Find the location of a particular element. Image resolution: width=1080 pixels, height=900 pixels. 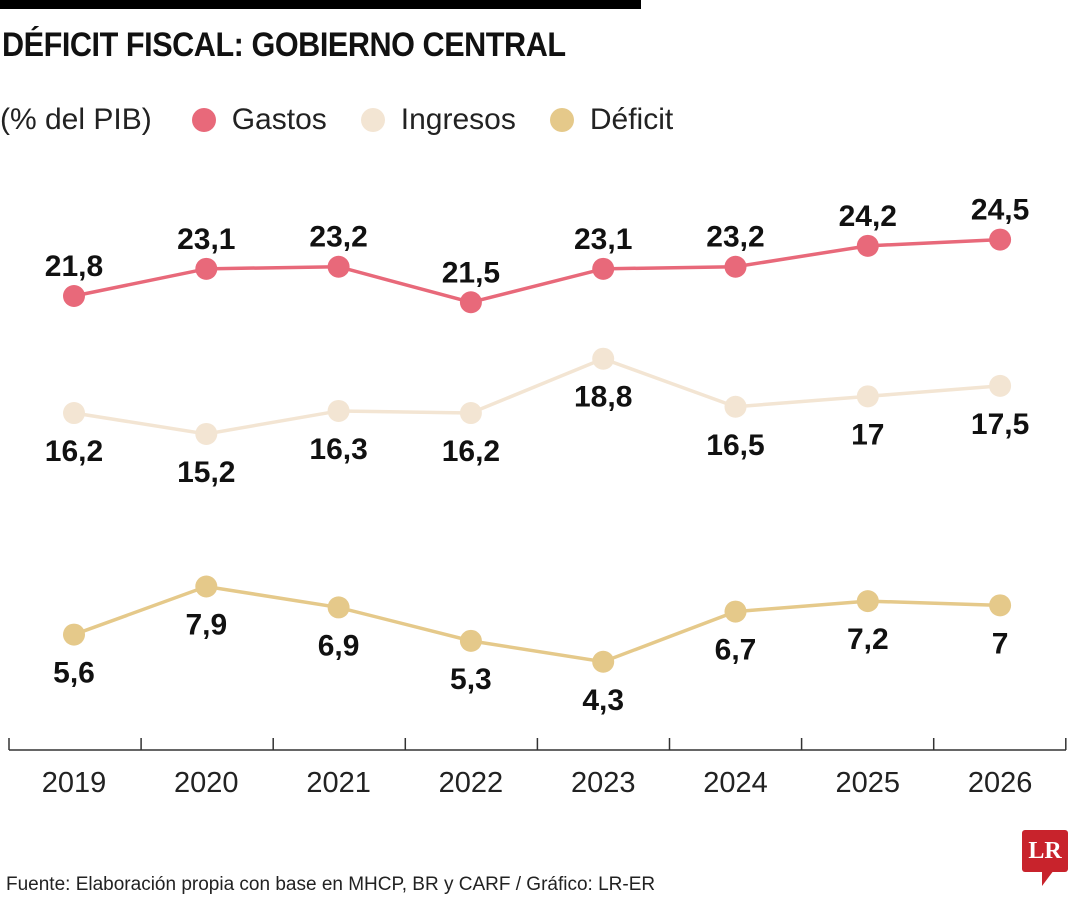

data-label: 4,3 is located at coordinates (603, 700).